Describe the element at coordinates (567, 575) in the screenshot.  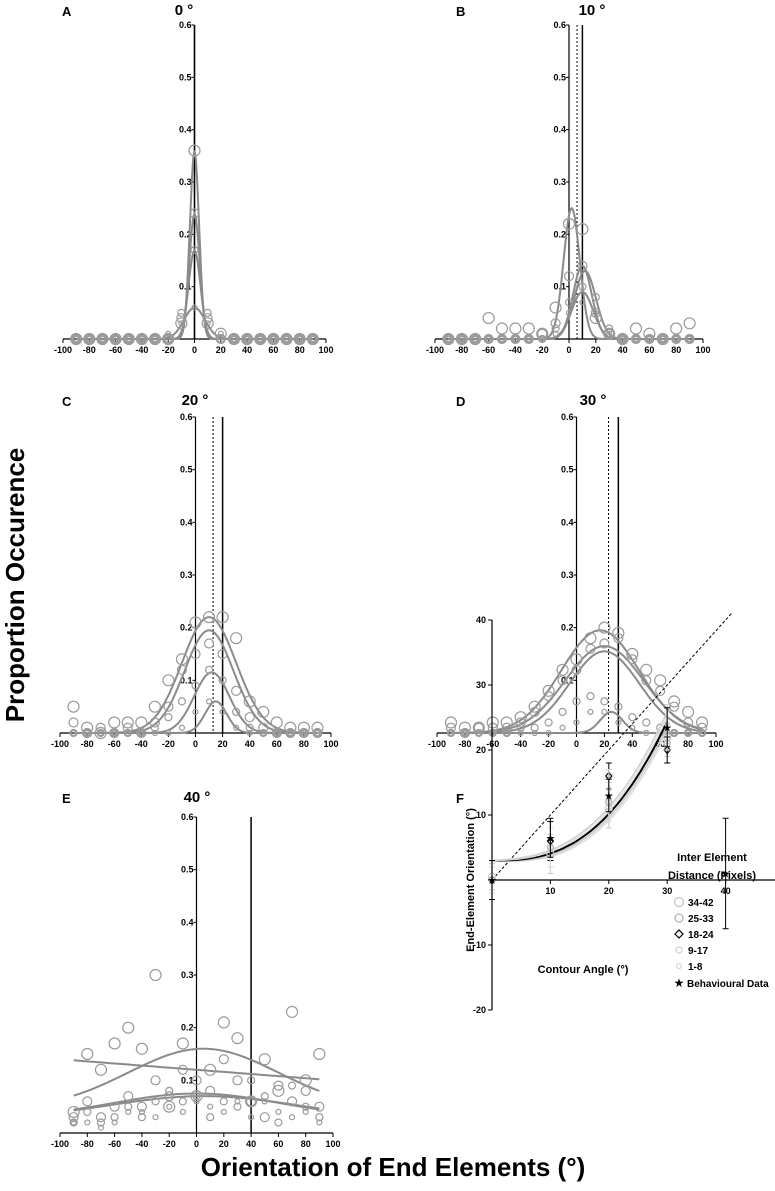
I see `y-tick-label: 0.3` at that location.